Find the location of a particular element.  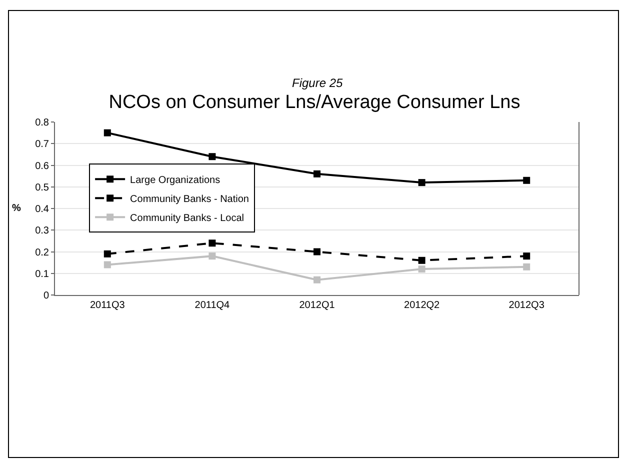

x-tick-label: 2012Q3 is located at coordinates (526, 305).